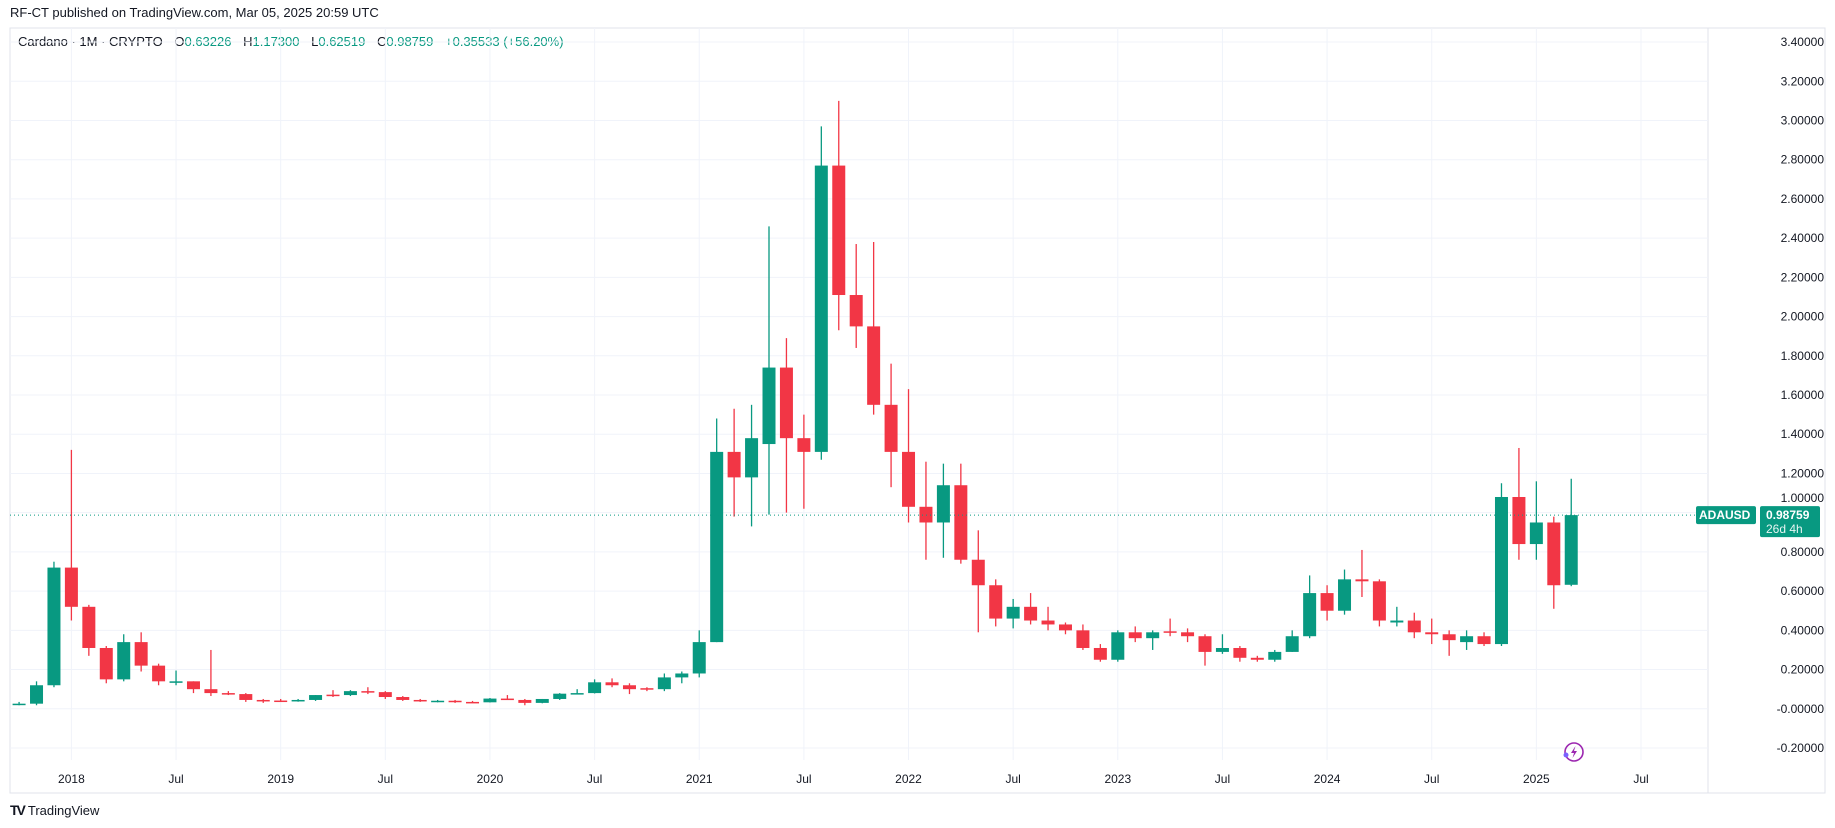 The height and width of the screenshot is (828, 1835). What do you see at coordinates (63, 810) in the screenshot?
I see `brand-name: TradingView` at bounding box center [63, 810].